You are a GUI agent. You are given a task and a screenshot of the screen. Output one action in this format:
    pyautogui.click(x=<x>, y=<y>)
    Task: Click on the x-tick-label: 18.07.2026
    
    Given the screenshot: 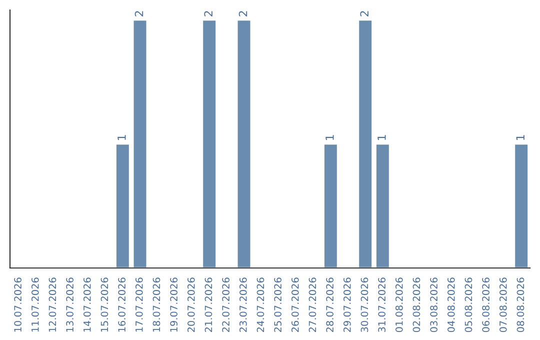 What is the action you would take?
    pyautogui.click(x=156, y=305)
    